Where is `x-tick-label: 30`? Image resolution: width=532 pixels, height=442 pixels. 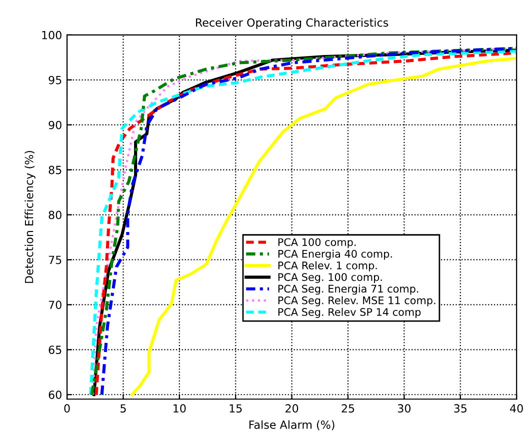 x-tick-label: 30 is located at coordinates (404, 408).